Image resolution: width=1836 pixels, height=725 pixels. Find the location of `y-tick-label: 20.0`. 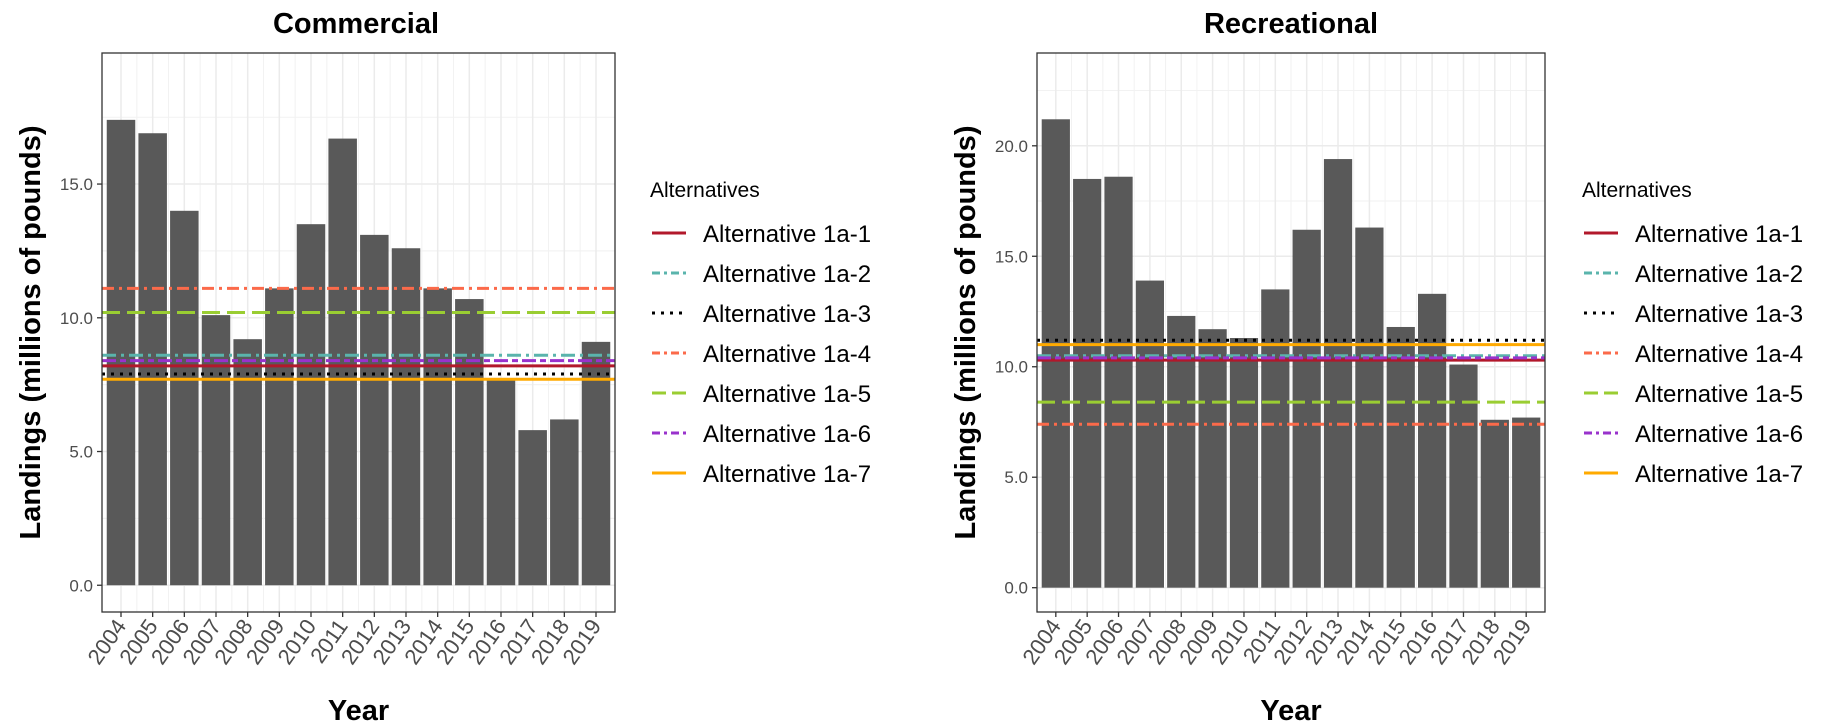

y-tick-label: 20.0 is located at coordinates (1011, 146).